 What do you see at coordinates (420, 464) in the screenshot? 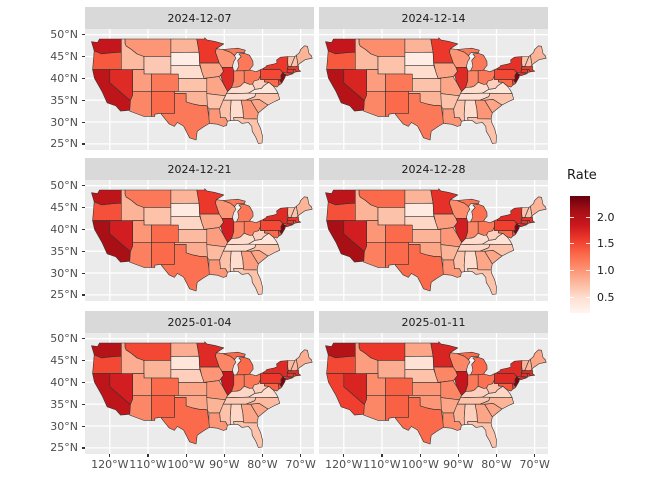
I see `x-tick-label: 100°W` at bounding box center [420, 464].